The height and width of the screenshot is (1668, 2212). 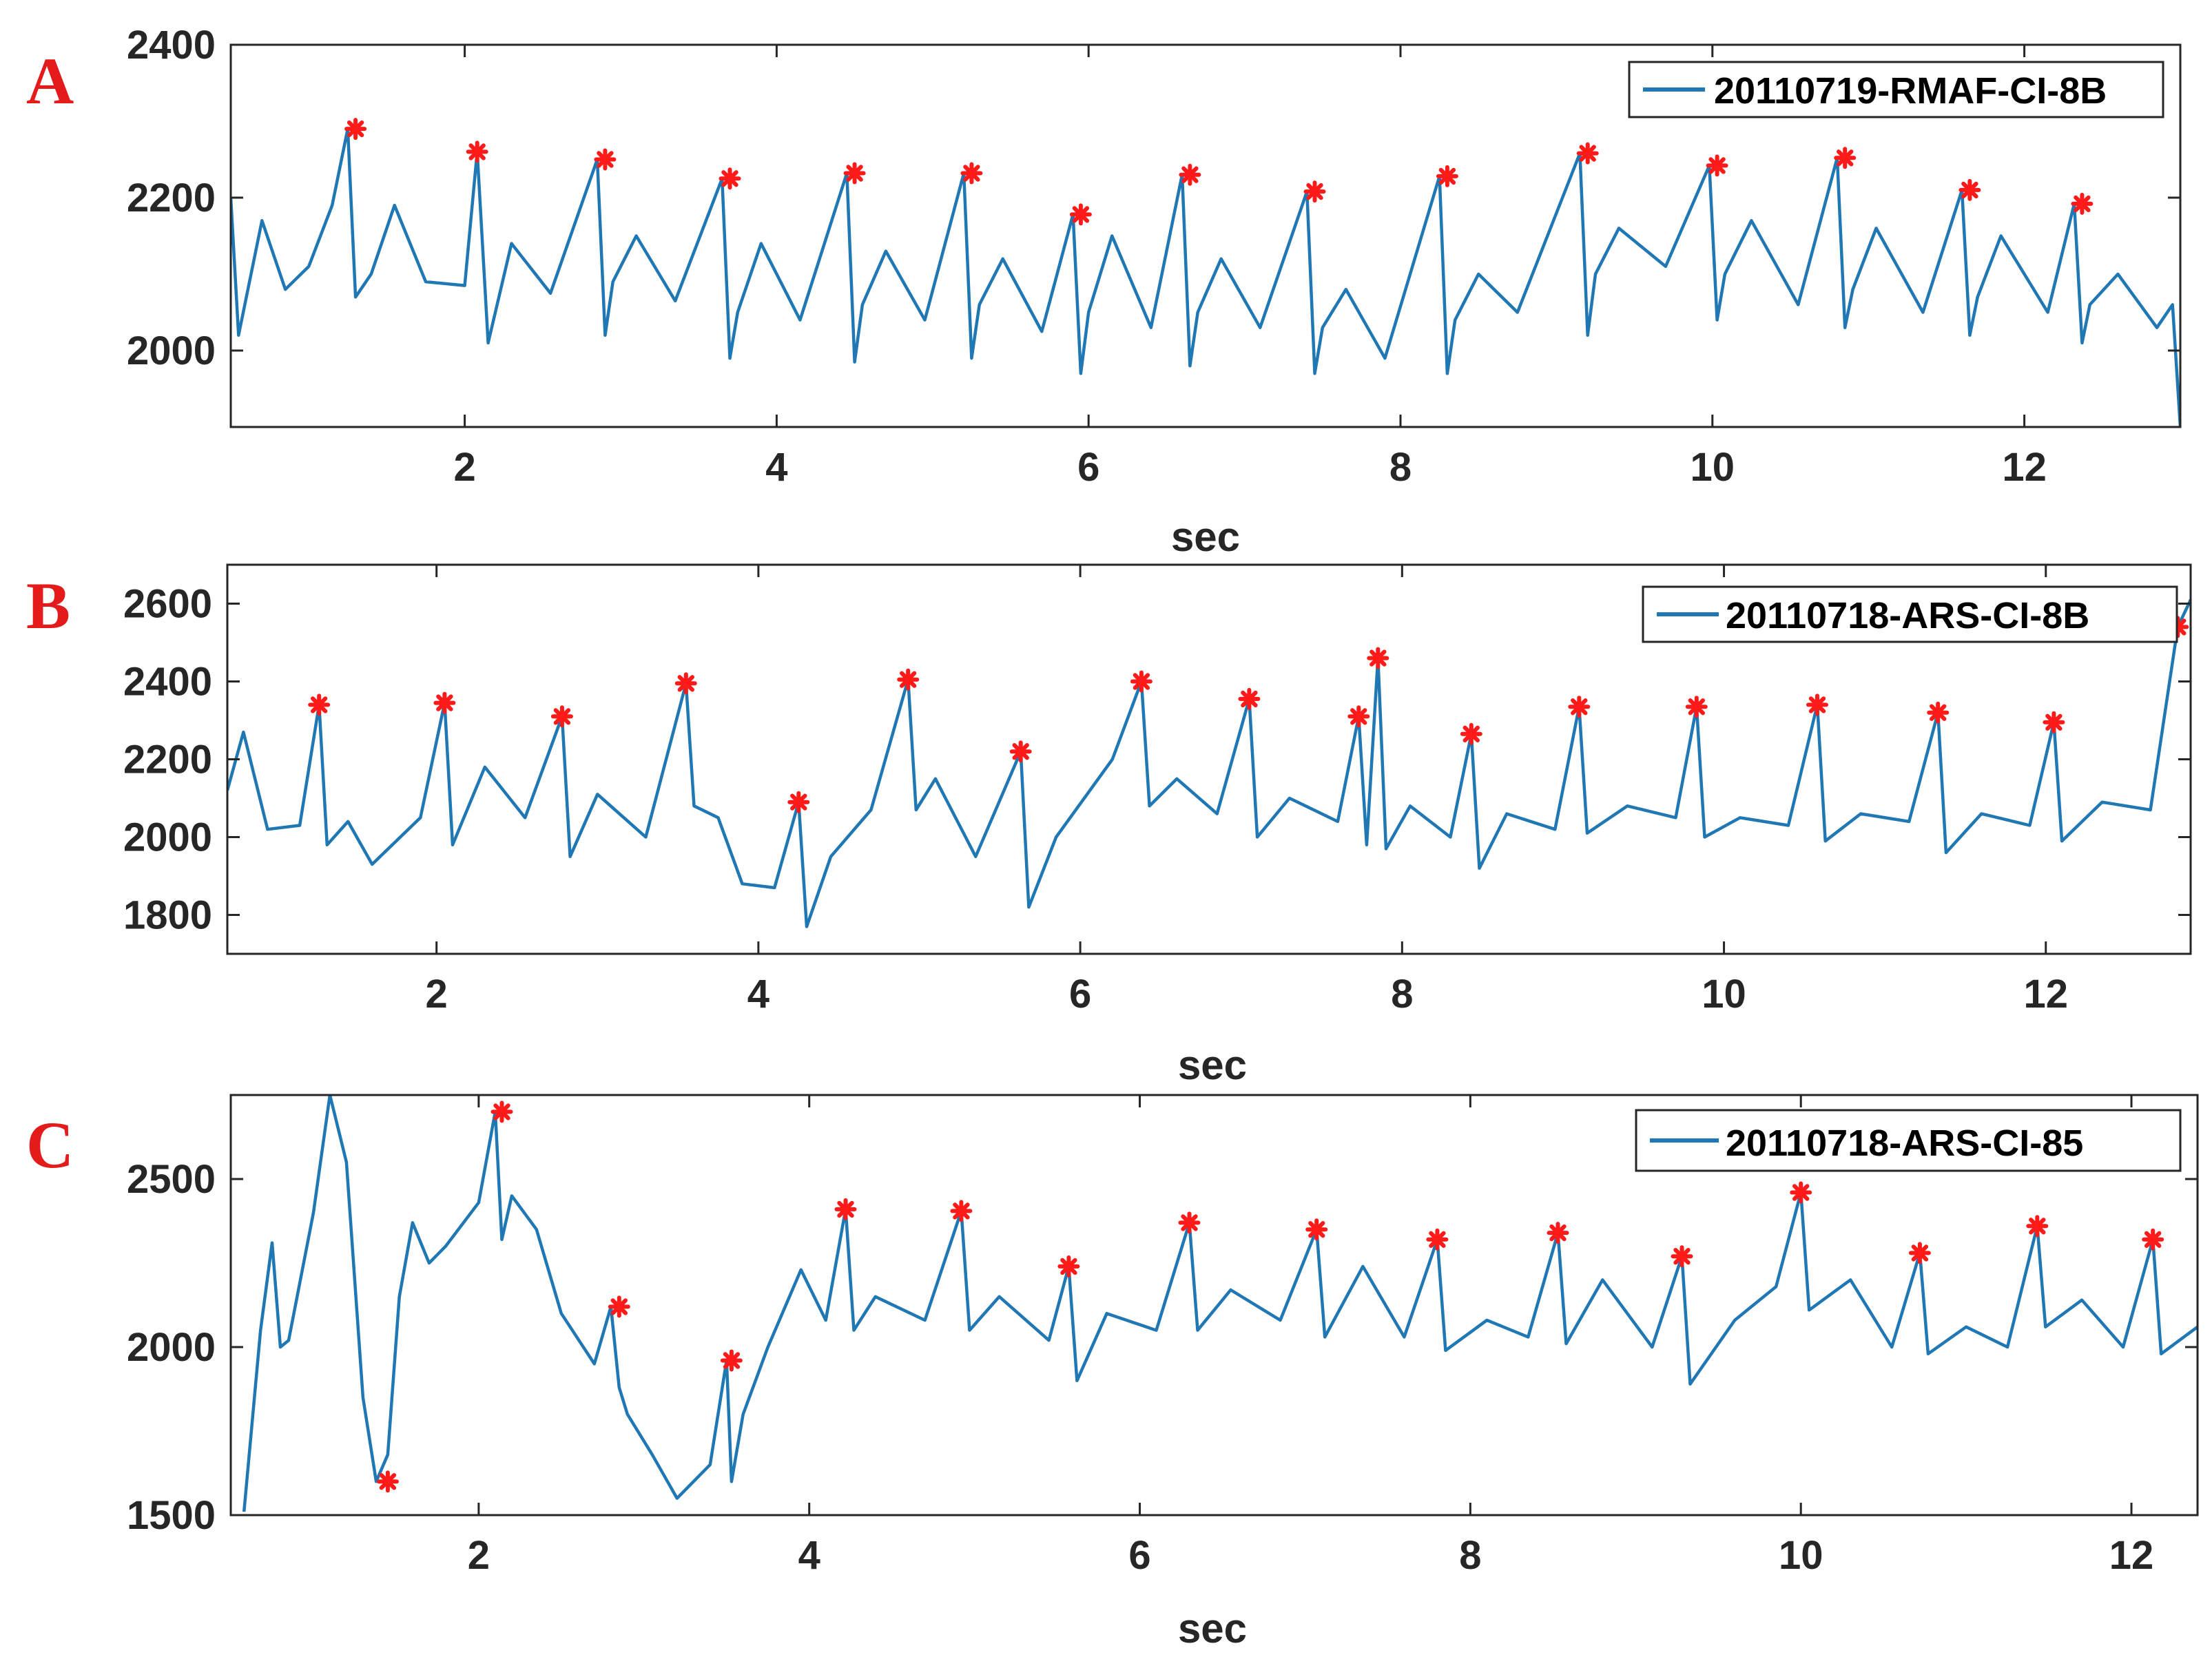 What do you see at coordinates (168, 916) in the screenshot?
I see `y-tick-label: 1800` at bounding box center [168, 916].